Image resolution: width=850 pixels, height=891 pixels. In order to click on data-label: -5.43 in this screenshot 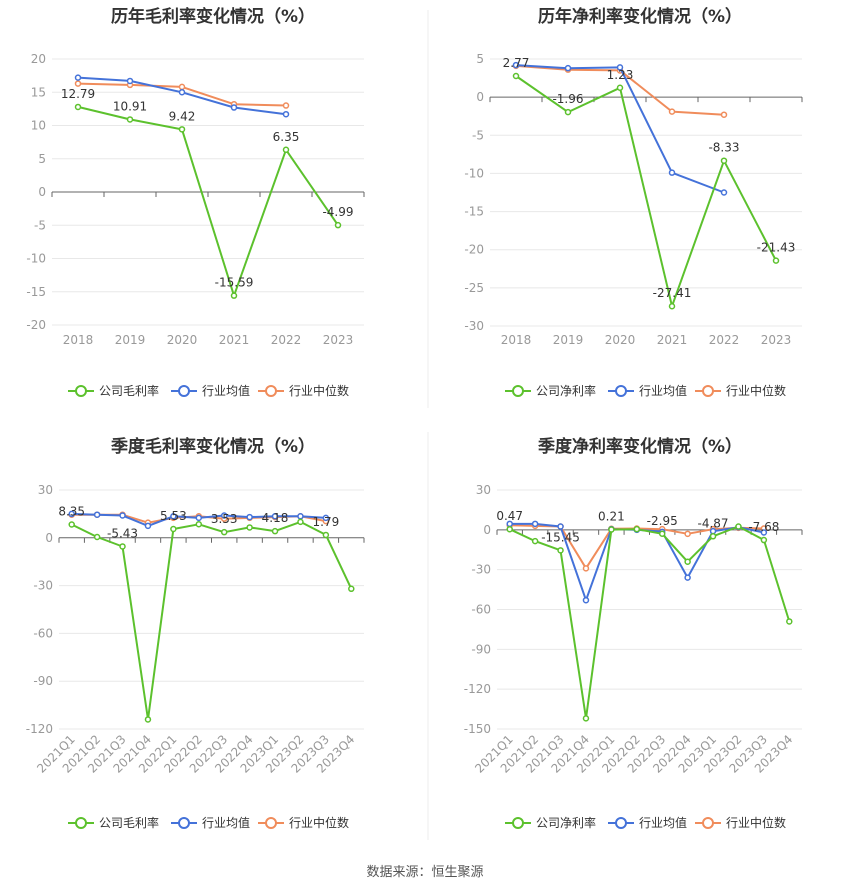, I will do `click(122, 533)`.